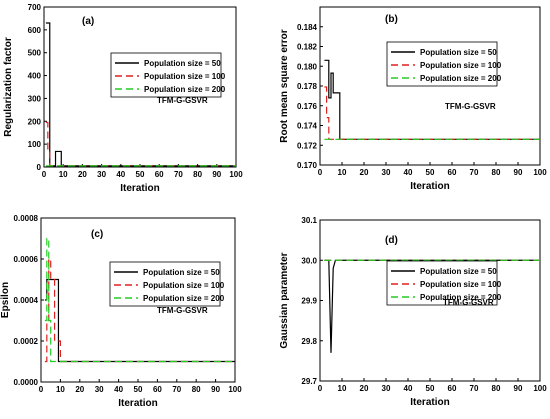 This screenshot has height=419, width=550. What do you see at coordinates (39, 167) in the screenshot?
I see `y-tick-label: 0` at bounding box center [39, 167].